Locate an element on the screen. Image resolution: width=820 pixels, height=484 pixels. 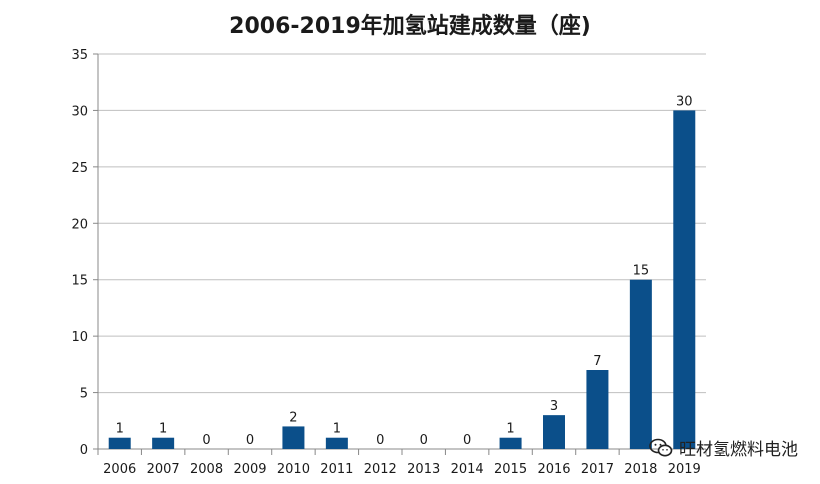
y-tick-label: 30 is located at coordinates (79, 111).